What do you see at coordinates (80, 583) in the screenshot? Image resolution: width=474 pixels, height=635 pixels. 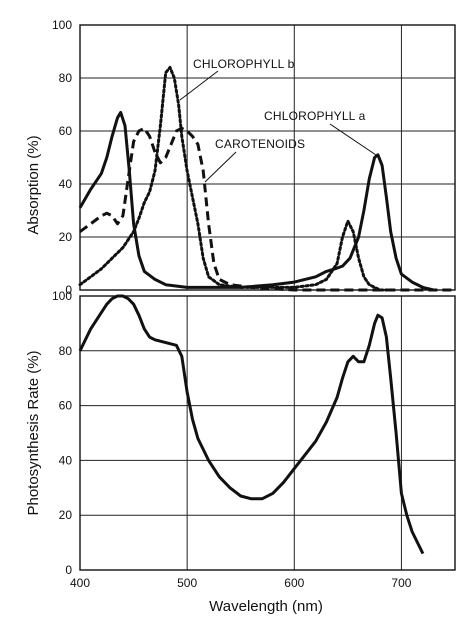 I see `x-tick-label: 400` at bounding box center [80, 583].